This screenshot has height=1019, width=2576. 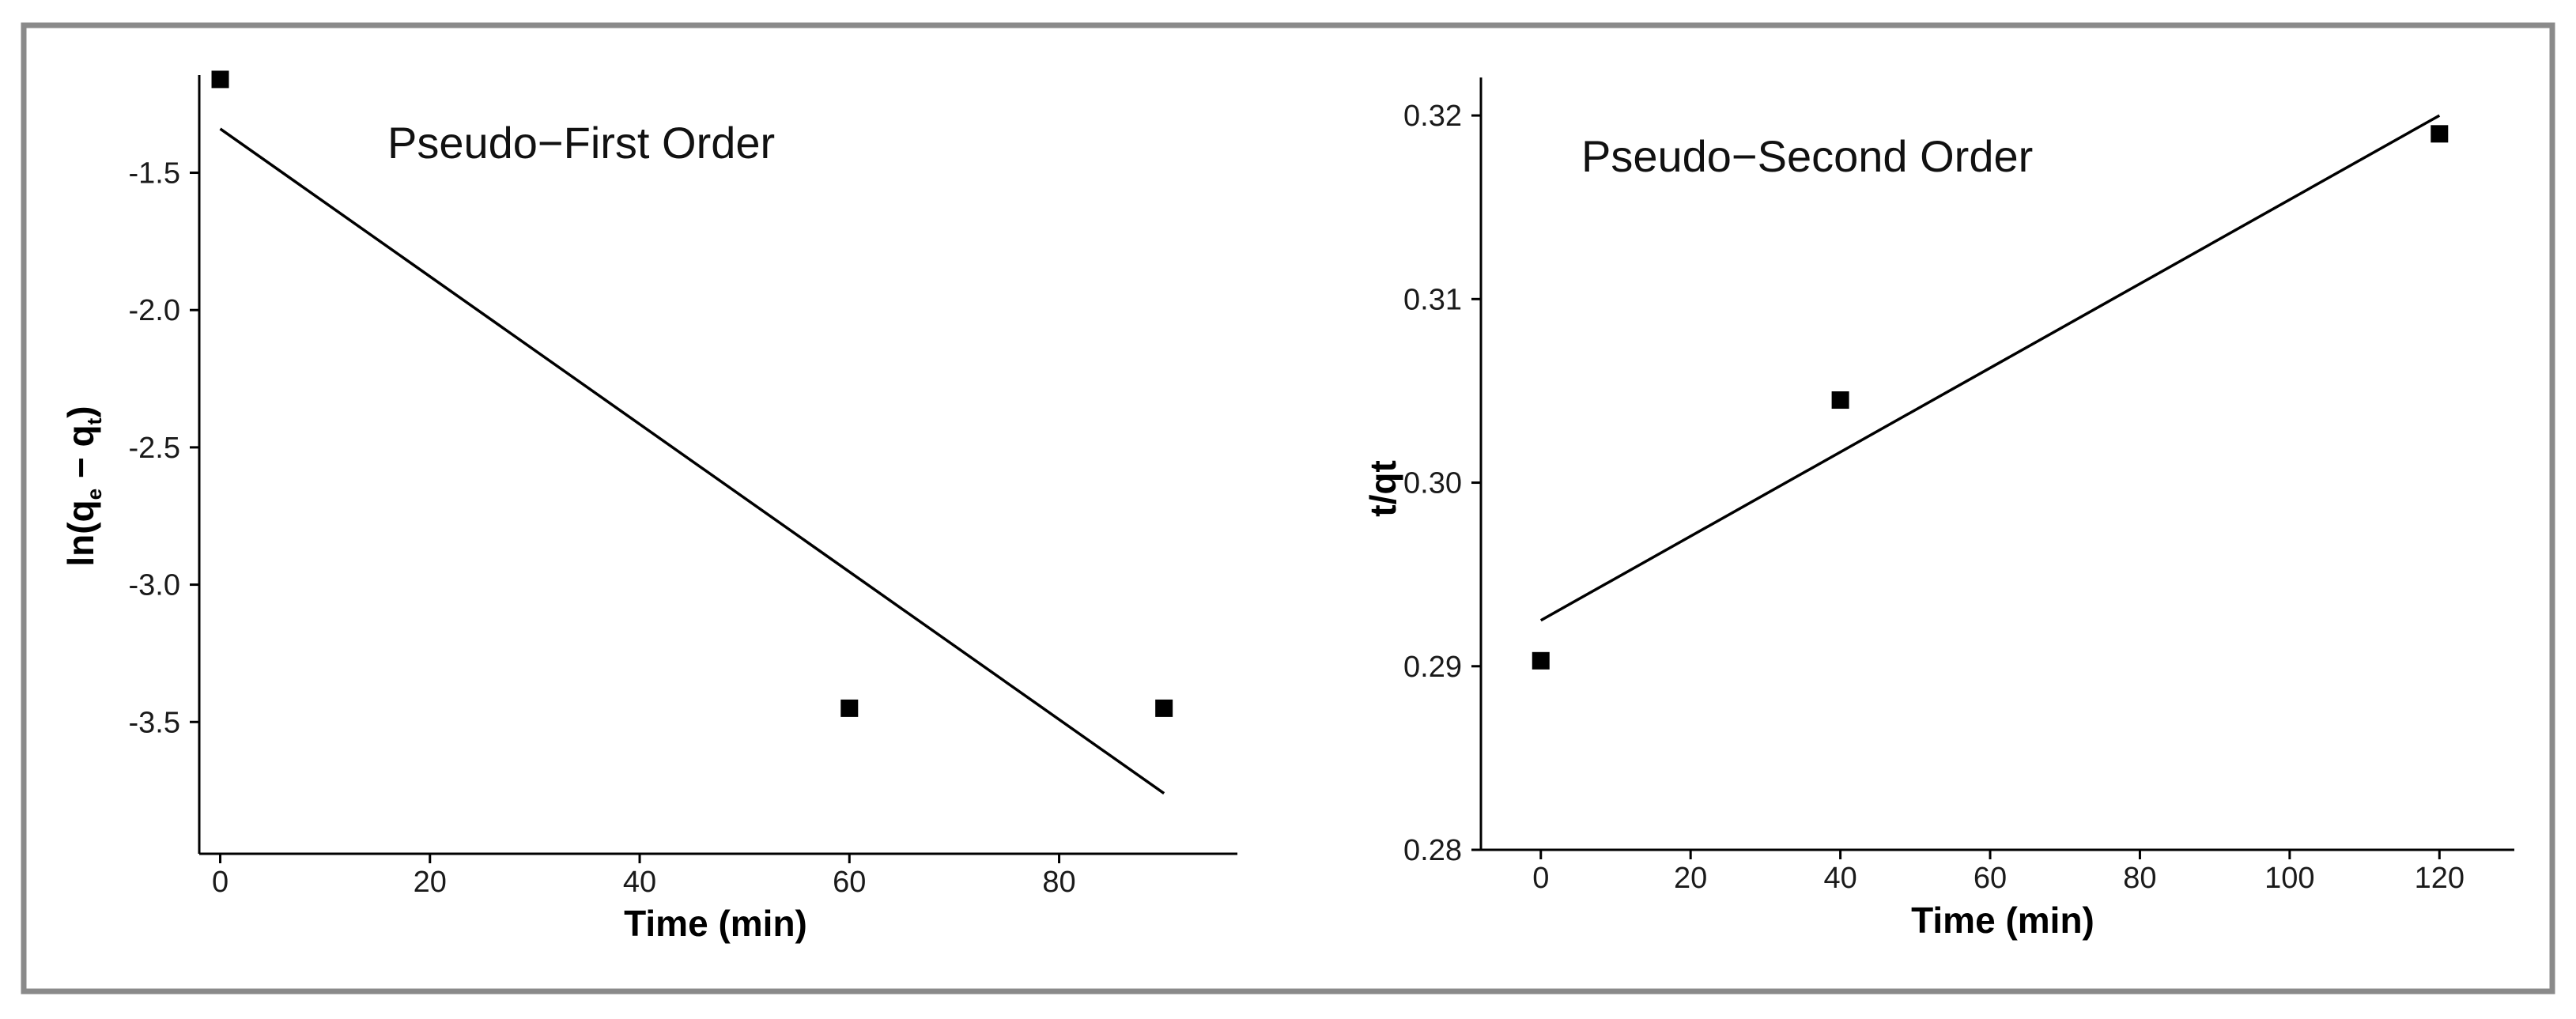 What do you see at coordinates (581, 143) in the screenshot?
I see `pseudo-first-order-title: Pseudo−First Order` at bounding box center [581, 143].